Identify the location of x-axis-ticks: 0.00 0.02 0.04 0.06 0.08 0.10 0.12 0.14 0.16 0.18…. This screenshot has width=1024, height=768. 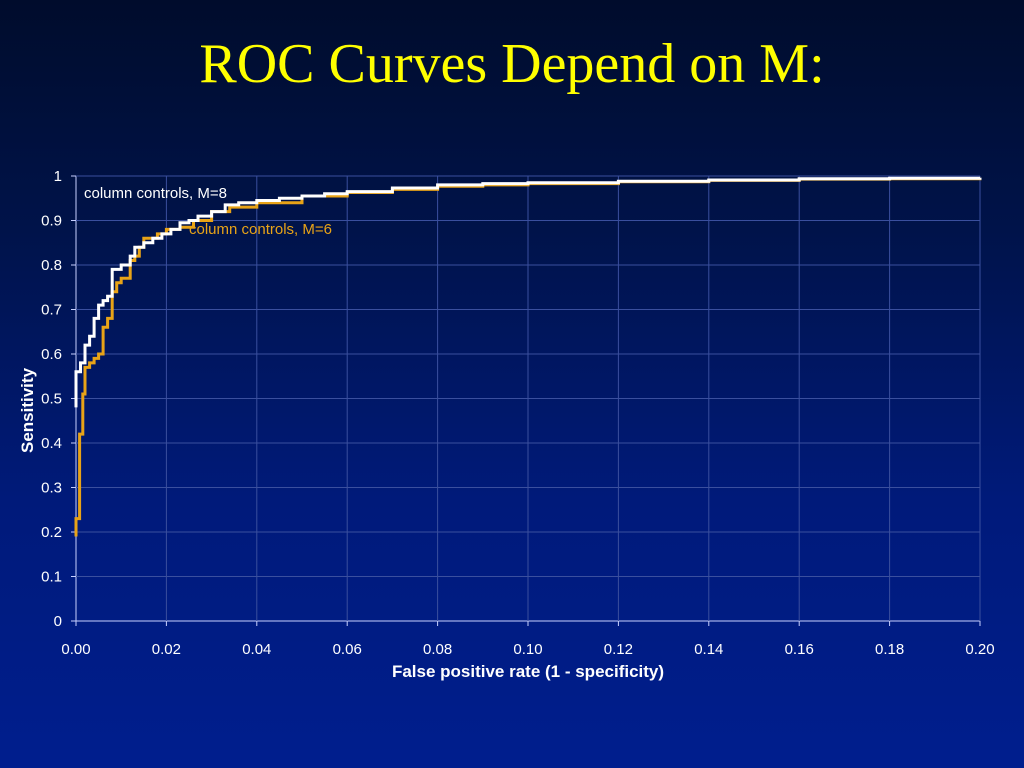
(528, 639).